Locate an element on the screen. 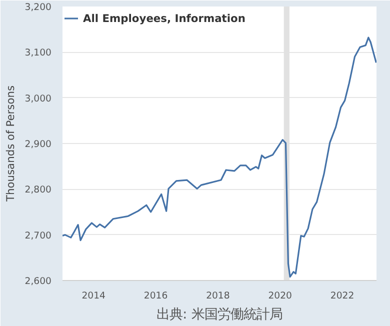 The height and width of the screenshot is (326, 390). y-tick-label: 3,000 is located at coordinates (38, 98).